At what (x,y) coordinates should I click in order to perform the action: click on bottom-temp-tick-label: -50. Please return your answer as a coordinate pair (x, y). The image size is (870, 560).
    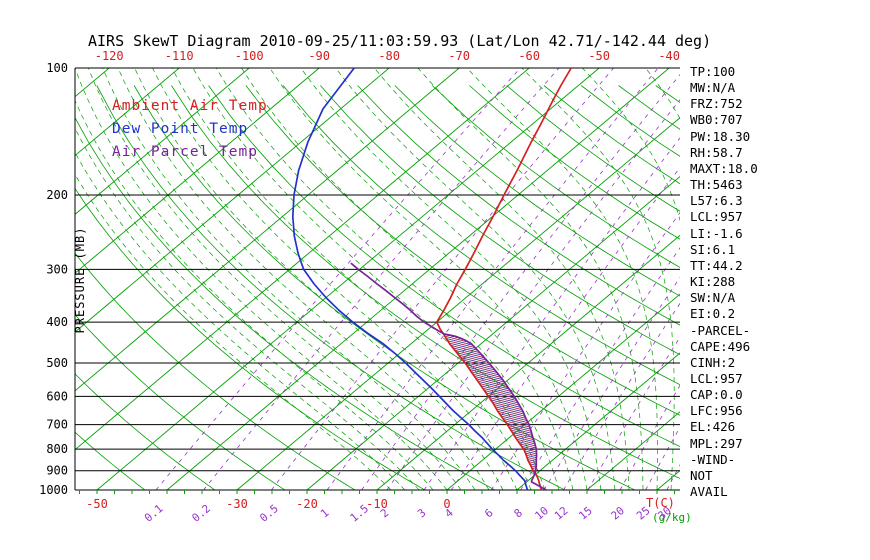
    Looking at the image, I should click on (97, 504).